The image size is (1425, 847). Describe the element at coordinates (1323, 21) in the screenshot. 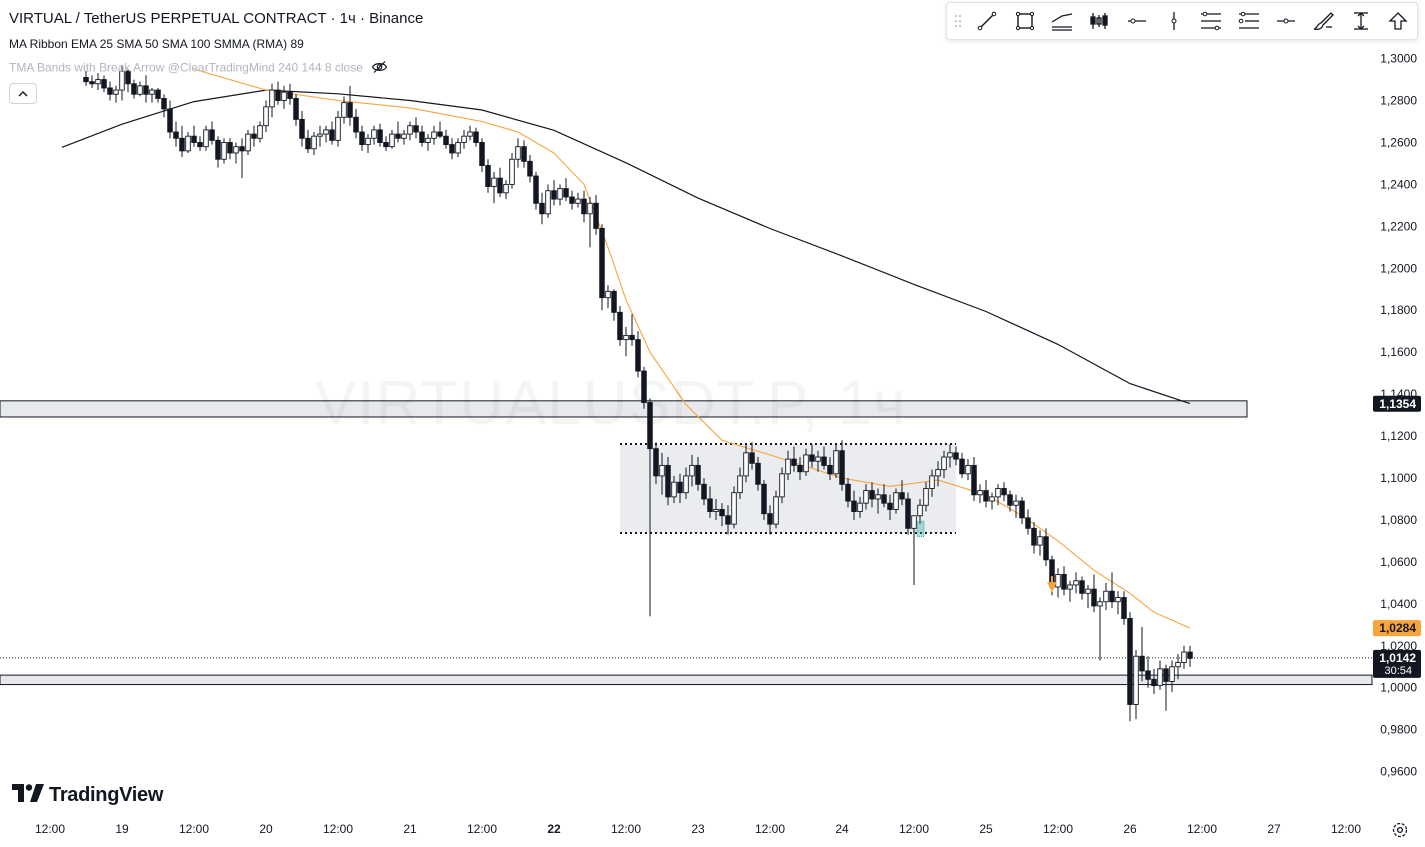

I see `brush-icon` at that location.